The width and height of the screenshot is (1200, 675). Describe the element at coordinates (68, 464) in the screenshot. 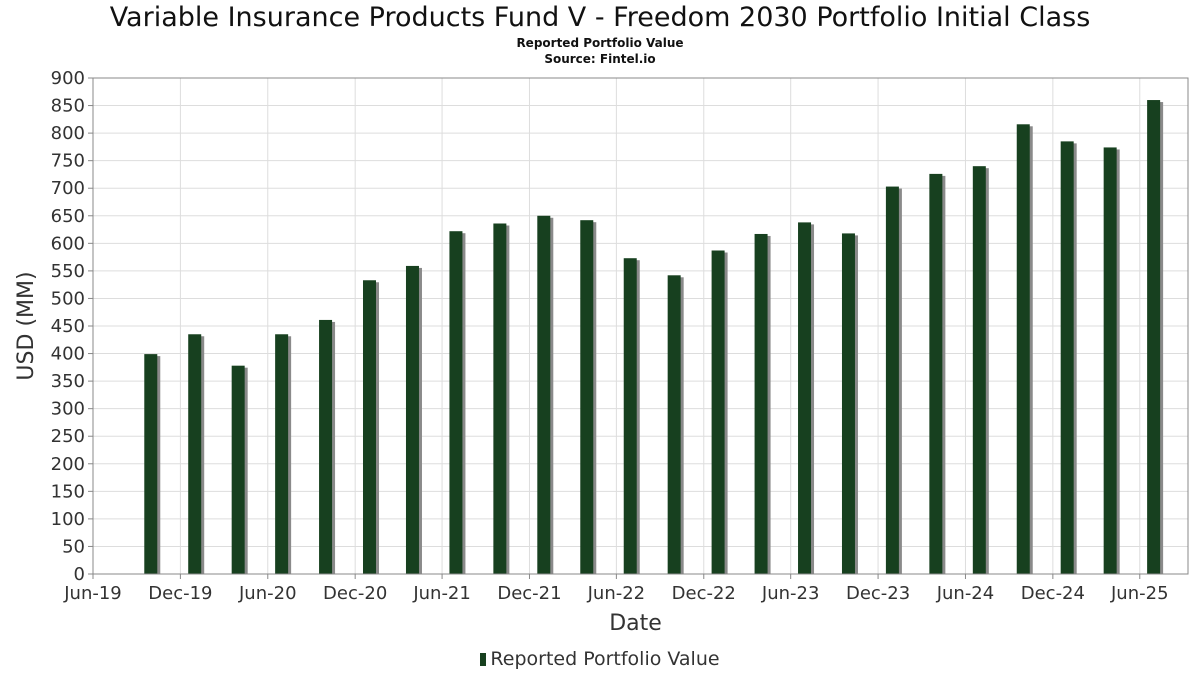

I see `y-tick-label: 200` at that location.